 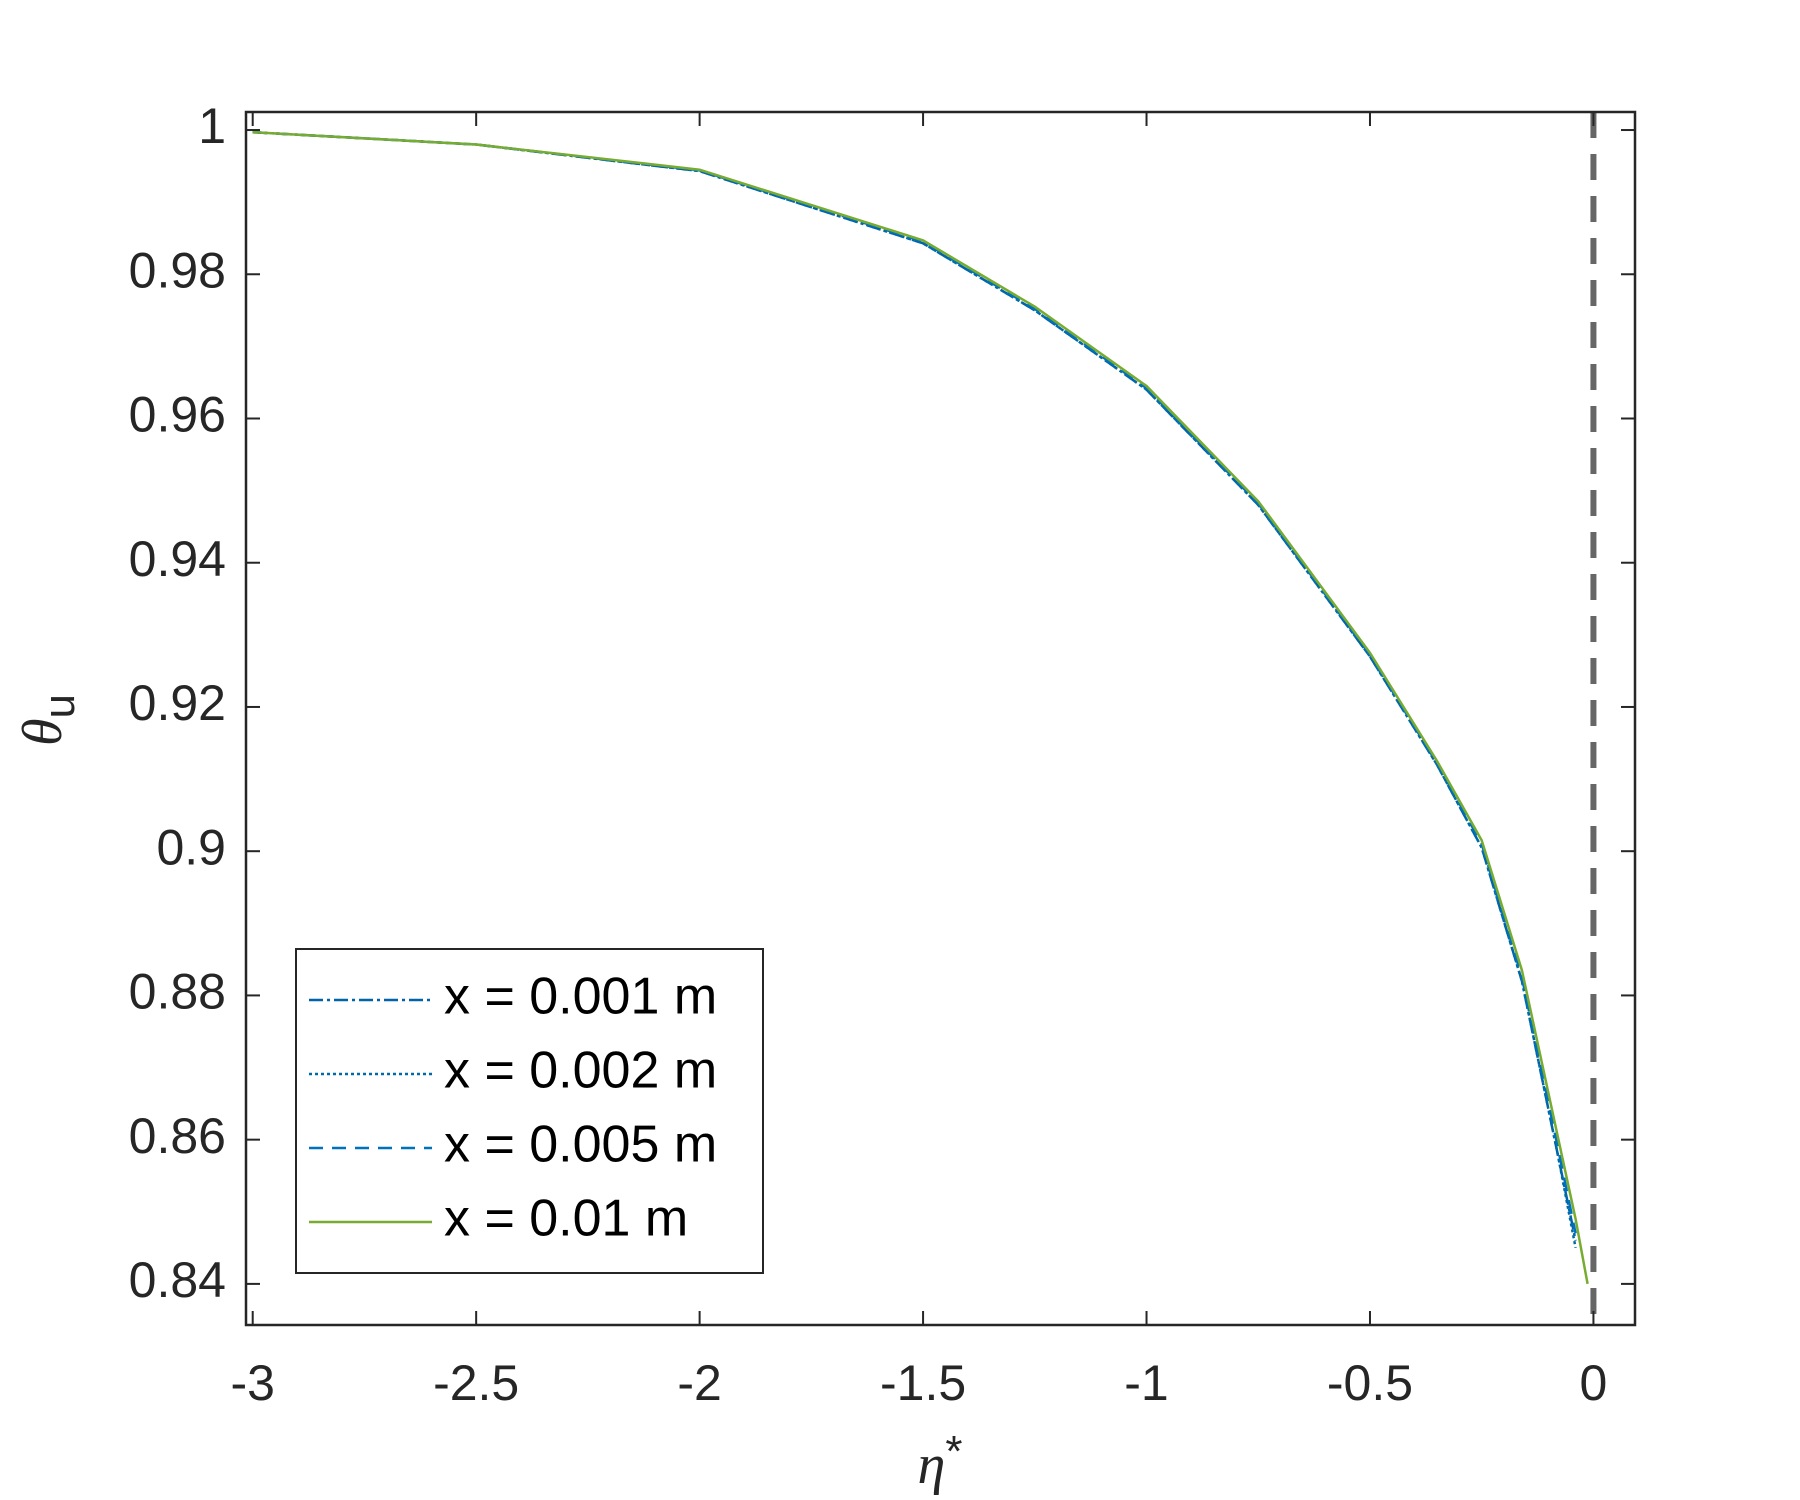 What do you see at coordinates (212, 126) in the screenshot?
I see `y-tick-label: 1` at bounding box center [212, 126].